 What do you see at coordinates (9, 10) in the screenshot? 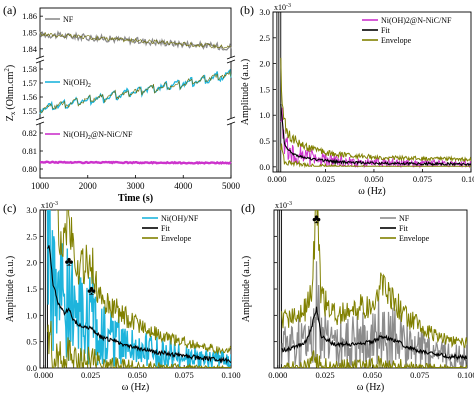
I see `panel-a-letter: (a)` at bounding box center [9, 10].